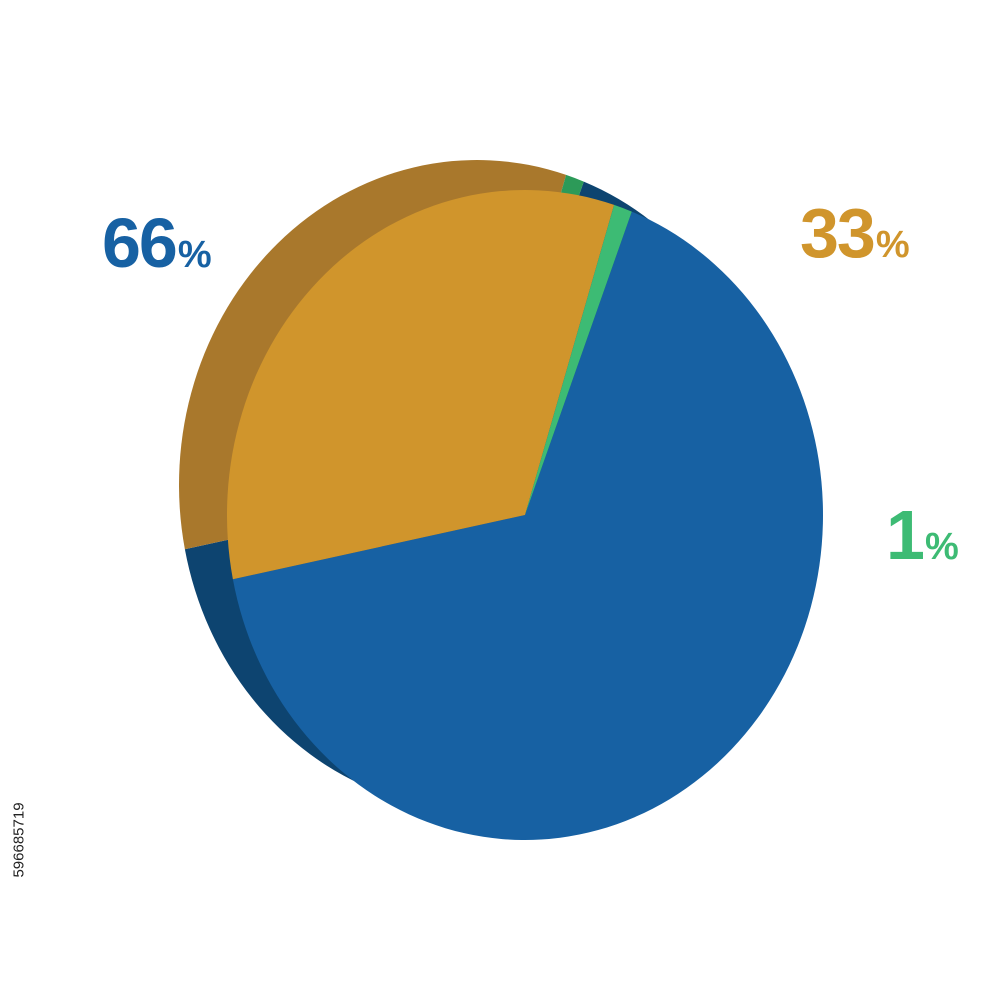 The image size is (1000, 1000). I want to click on slice-label-1: 1%, so click(922, 535).